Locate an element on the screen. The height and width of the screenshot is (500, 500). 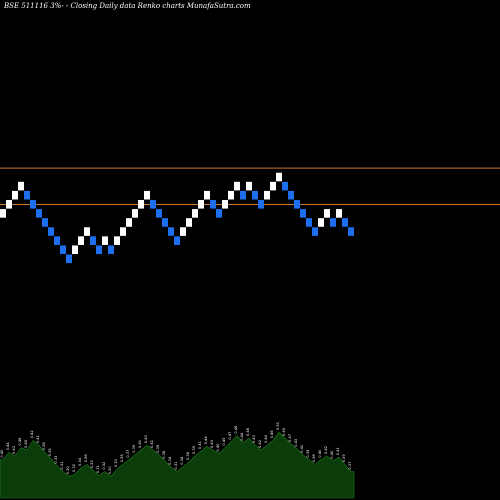
volume-label-28: 0.36 is located at coordinates (164, 454).